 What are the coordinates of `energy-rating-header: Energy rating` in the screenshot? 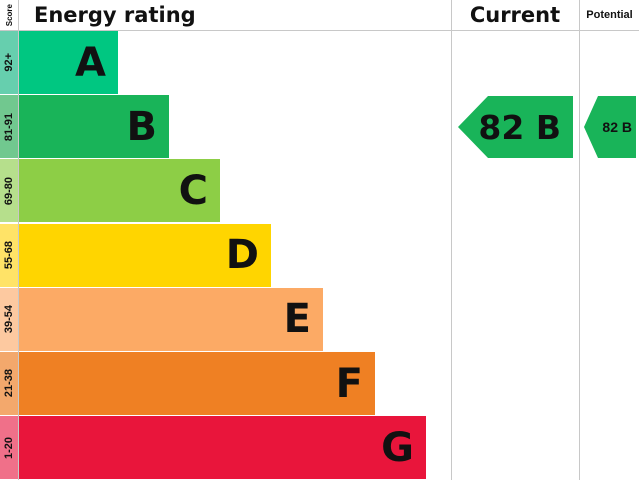 It's located at (115, 15).